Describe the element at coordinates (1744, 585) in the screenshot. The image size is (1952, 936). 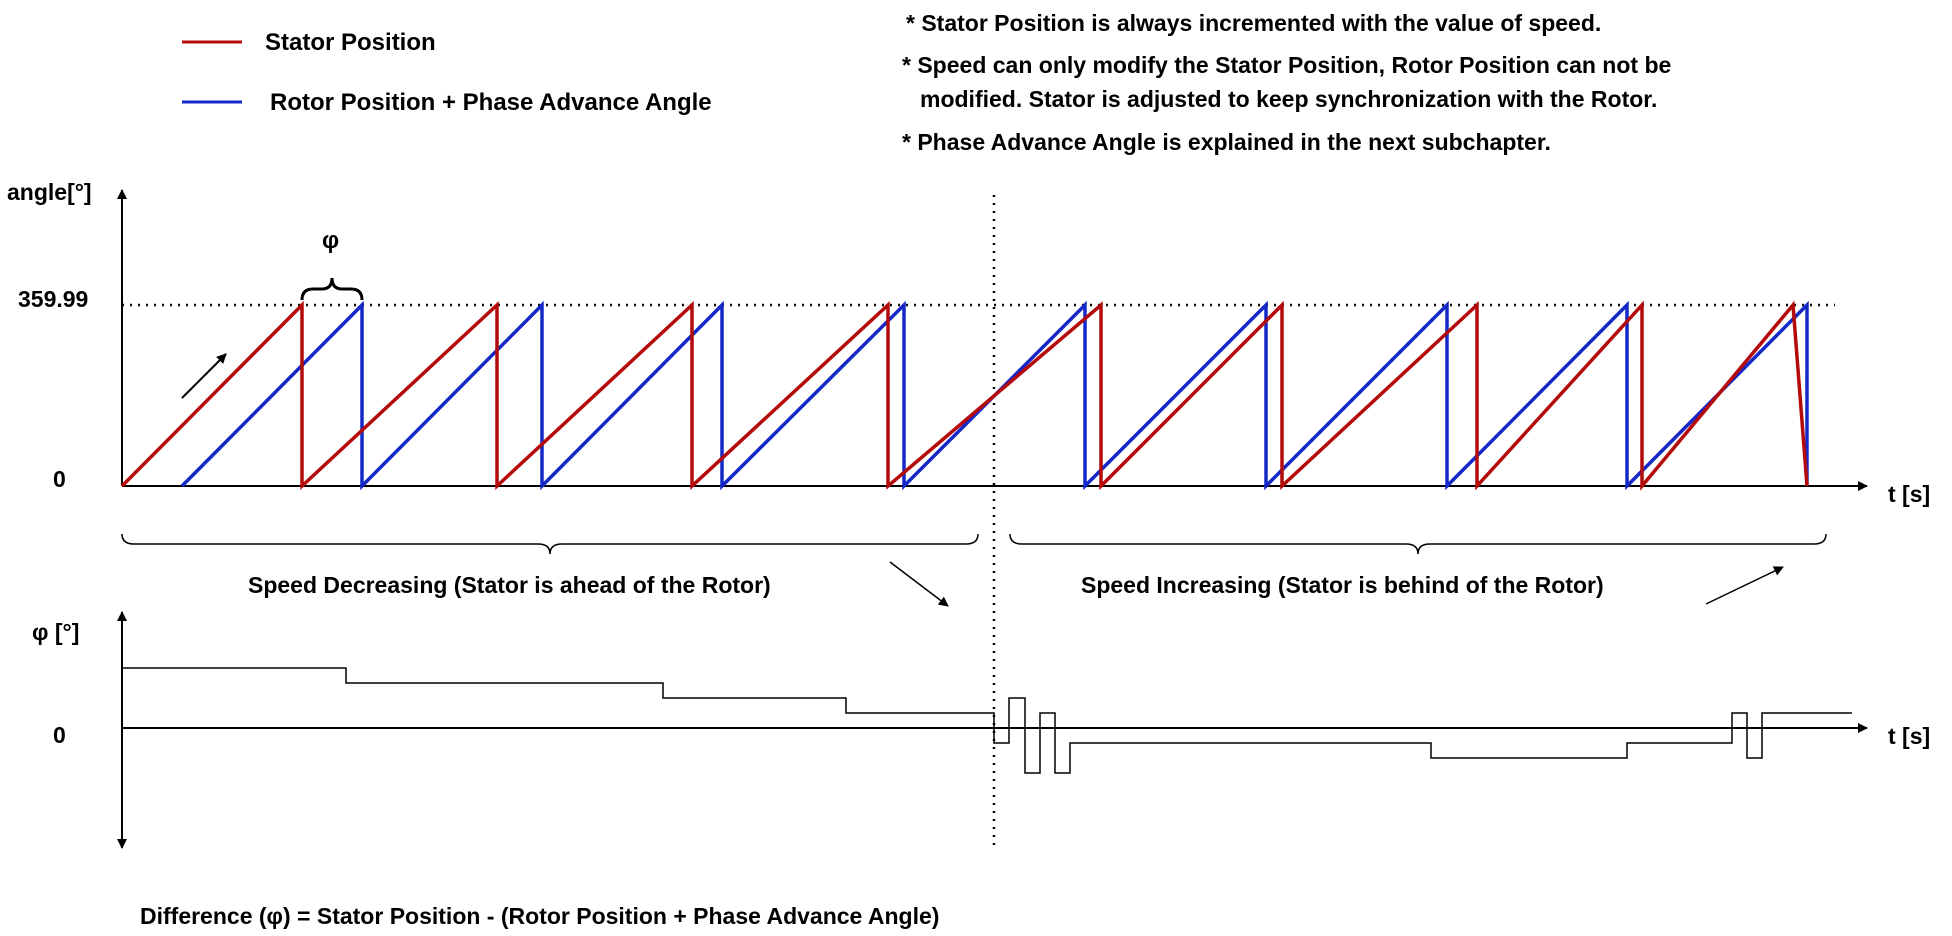
I see `right-region-arrow` at that location.